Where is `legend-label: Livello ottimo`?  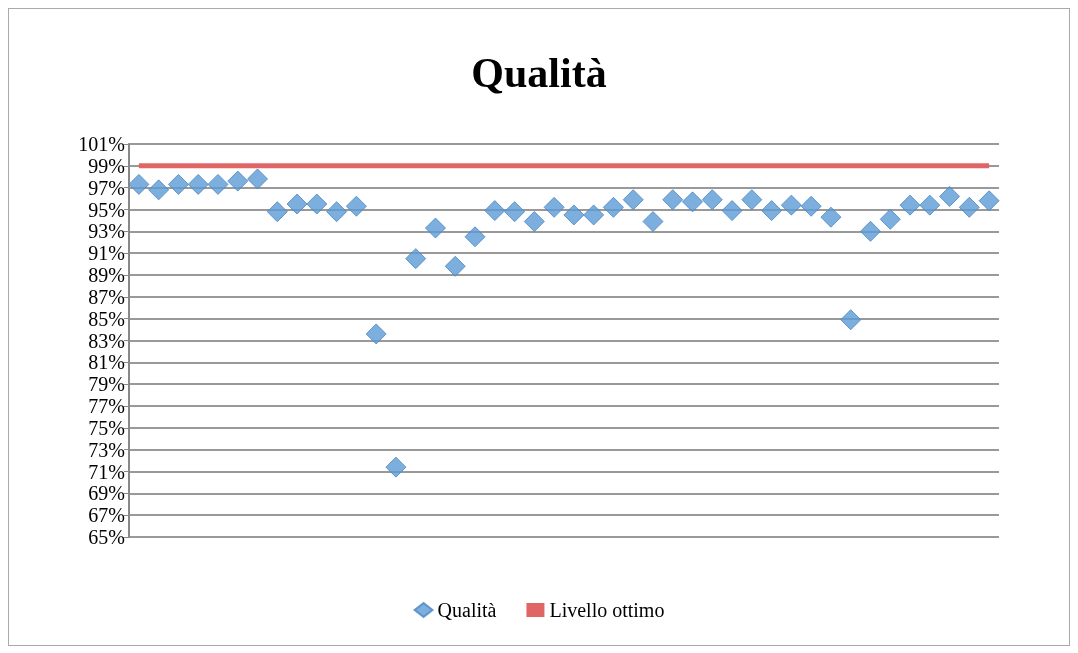 legend-label: Livello ottimo is located at coordinates (607, 610).